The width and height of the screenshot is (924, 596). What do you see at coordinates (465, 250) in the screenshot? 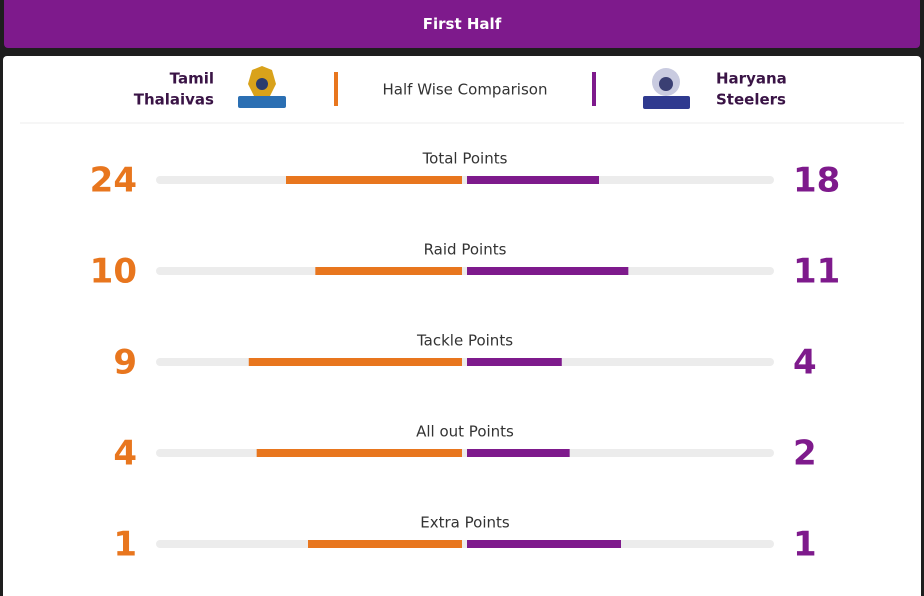
I see `stat-label: Raid Points` at bounding box center [465, 250].